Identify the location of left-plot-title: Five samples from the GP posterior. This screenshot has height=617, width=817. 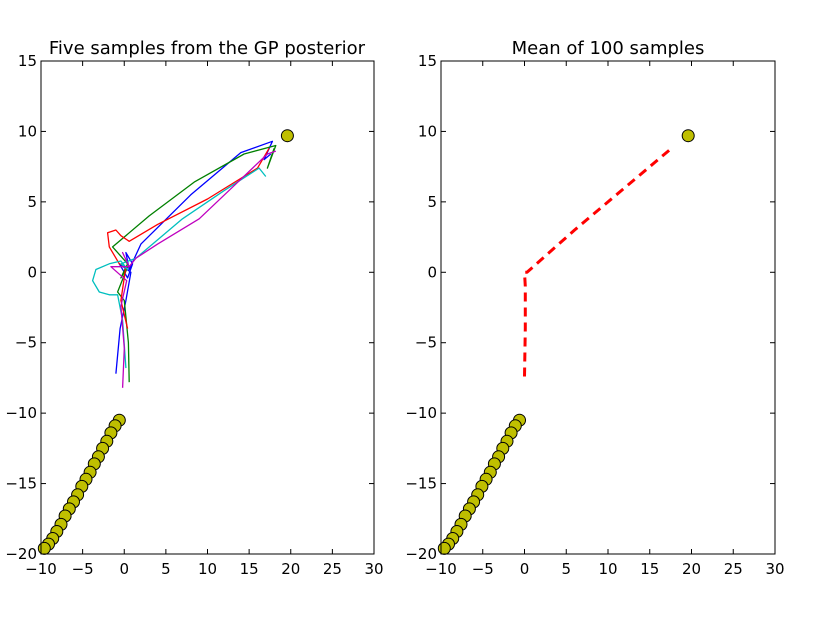
(207, 48).